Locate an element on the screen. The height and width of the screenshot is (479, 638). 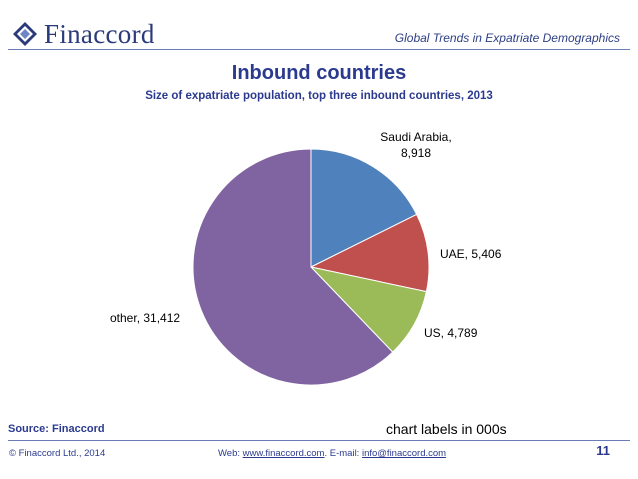
slice-label-uae: UAE, 5,406 is located at coordinates (471, 254).